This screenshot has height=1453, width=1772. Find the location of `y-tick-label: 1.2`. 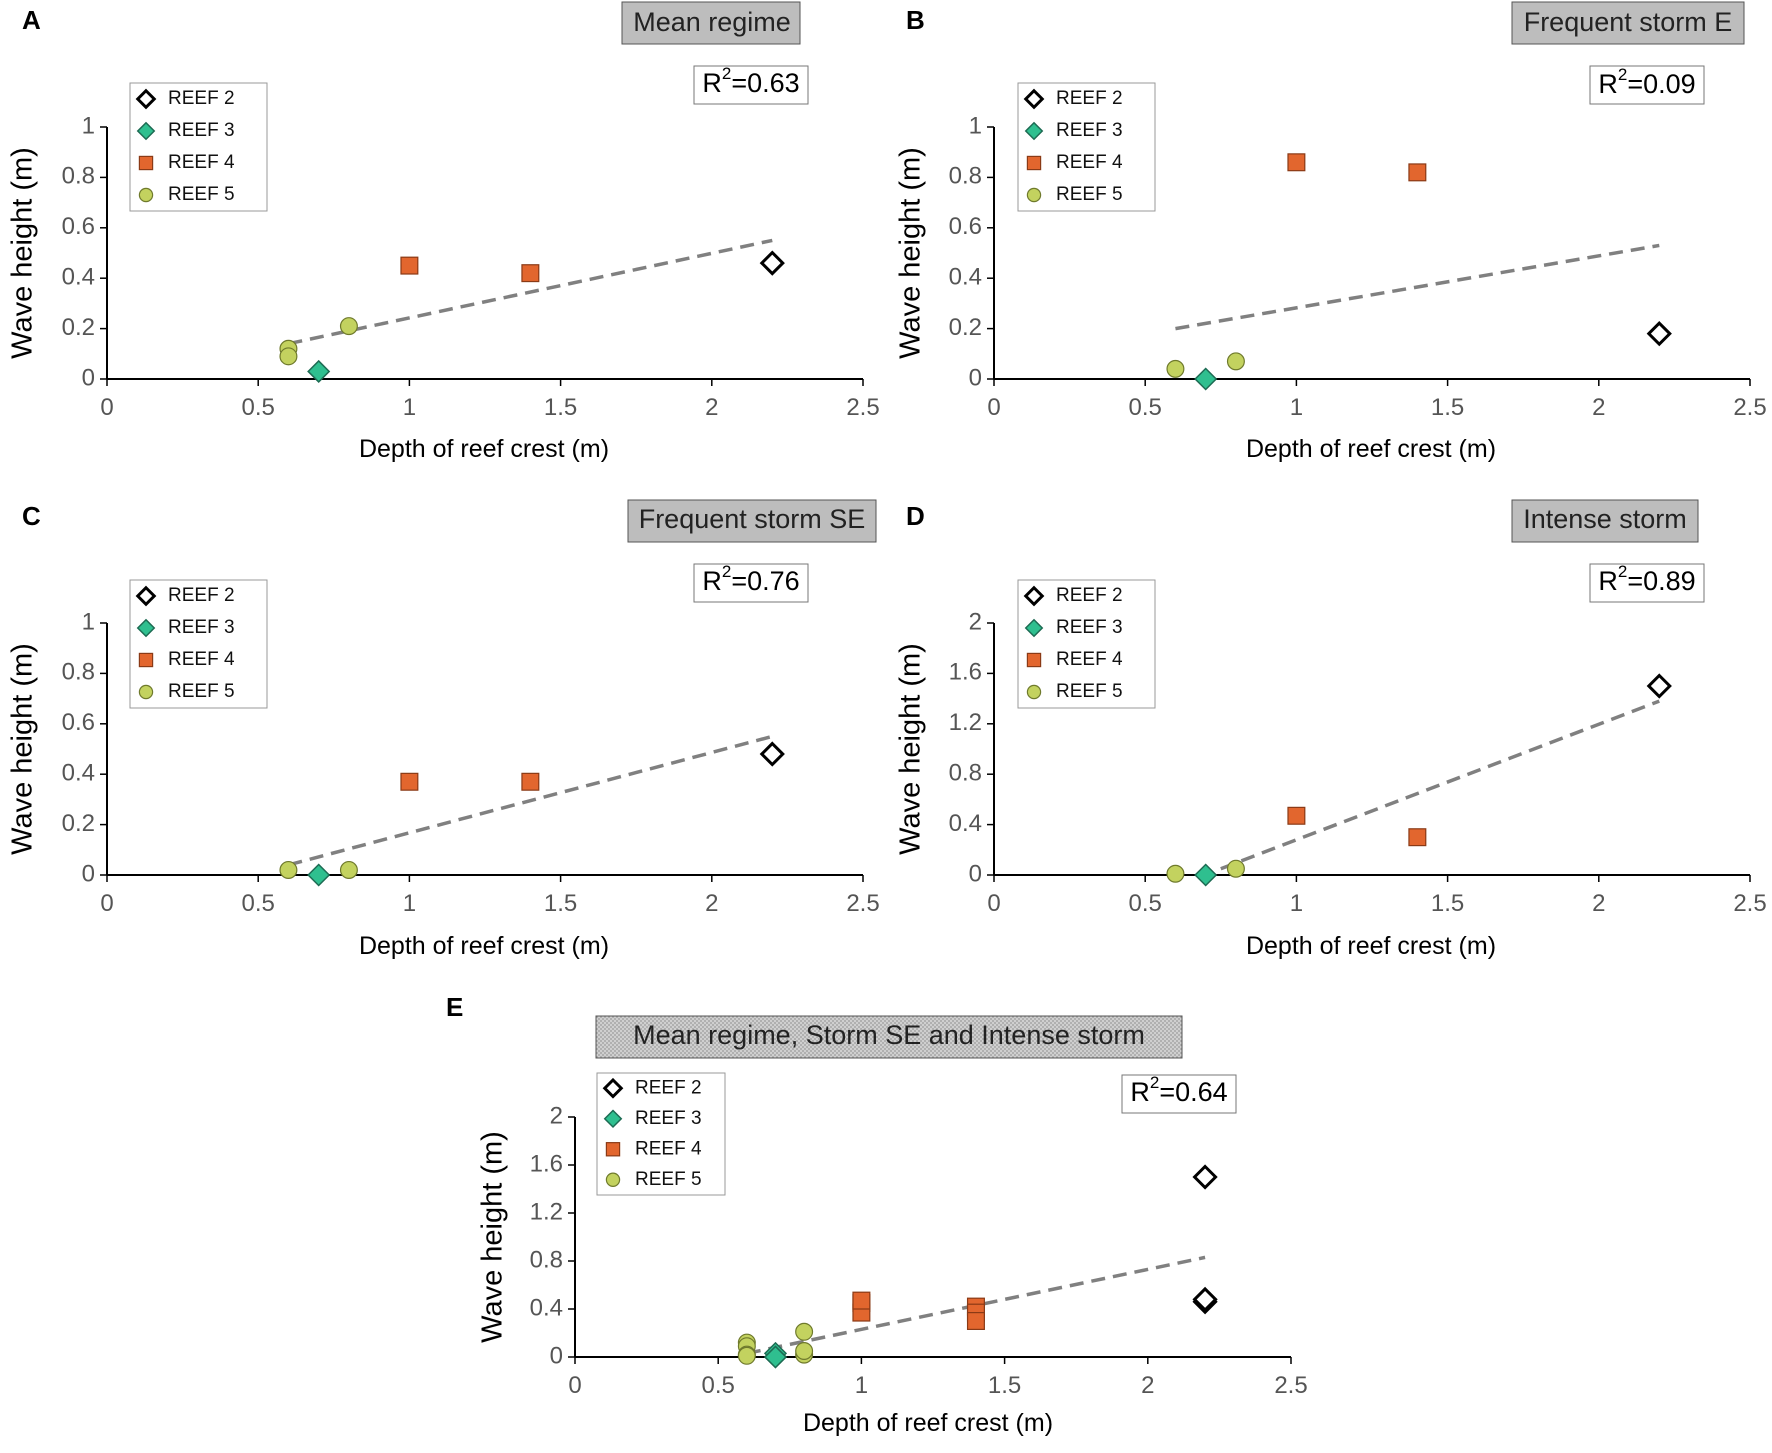

y-tick-label: 1.2 is located at coordinates (546, 1211).